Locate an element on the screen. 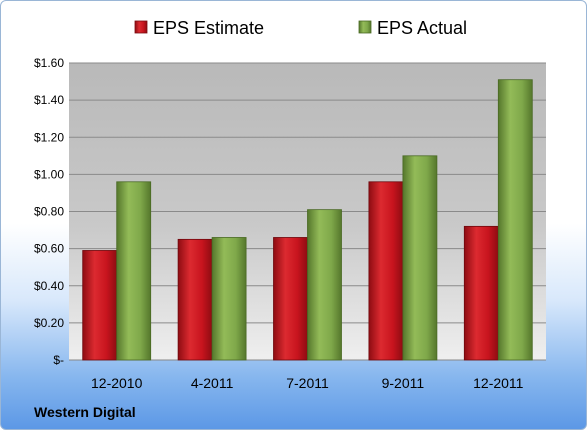 The height and width of the screenshot is (430, 587). y-tick-label: $1.00 is located at coordinates (49, 174).